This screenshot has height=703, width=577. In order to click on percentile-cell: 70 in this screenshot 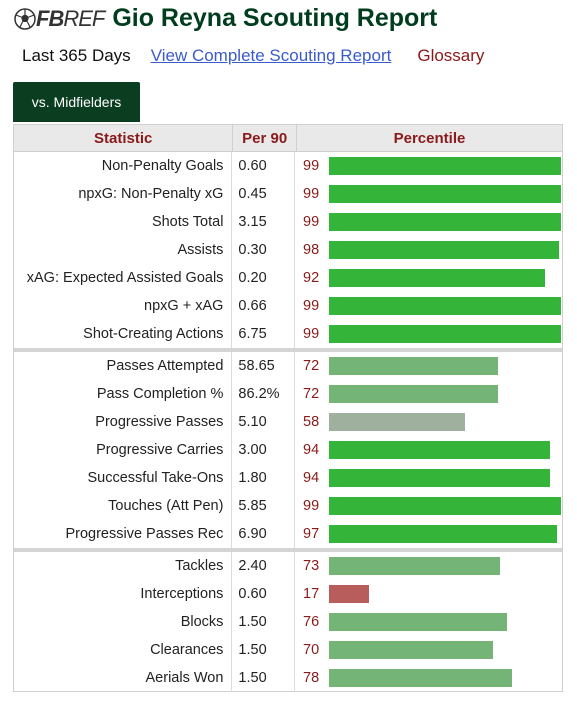, I will do `click(428, 650)`.